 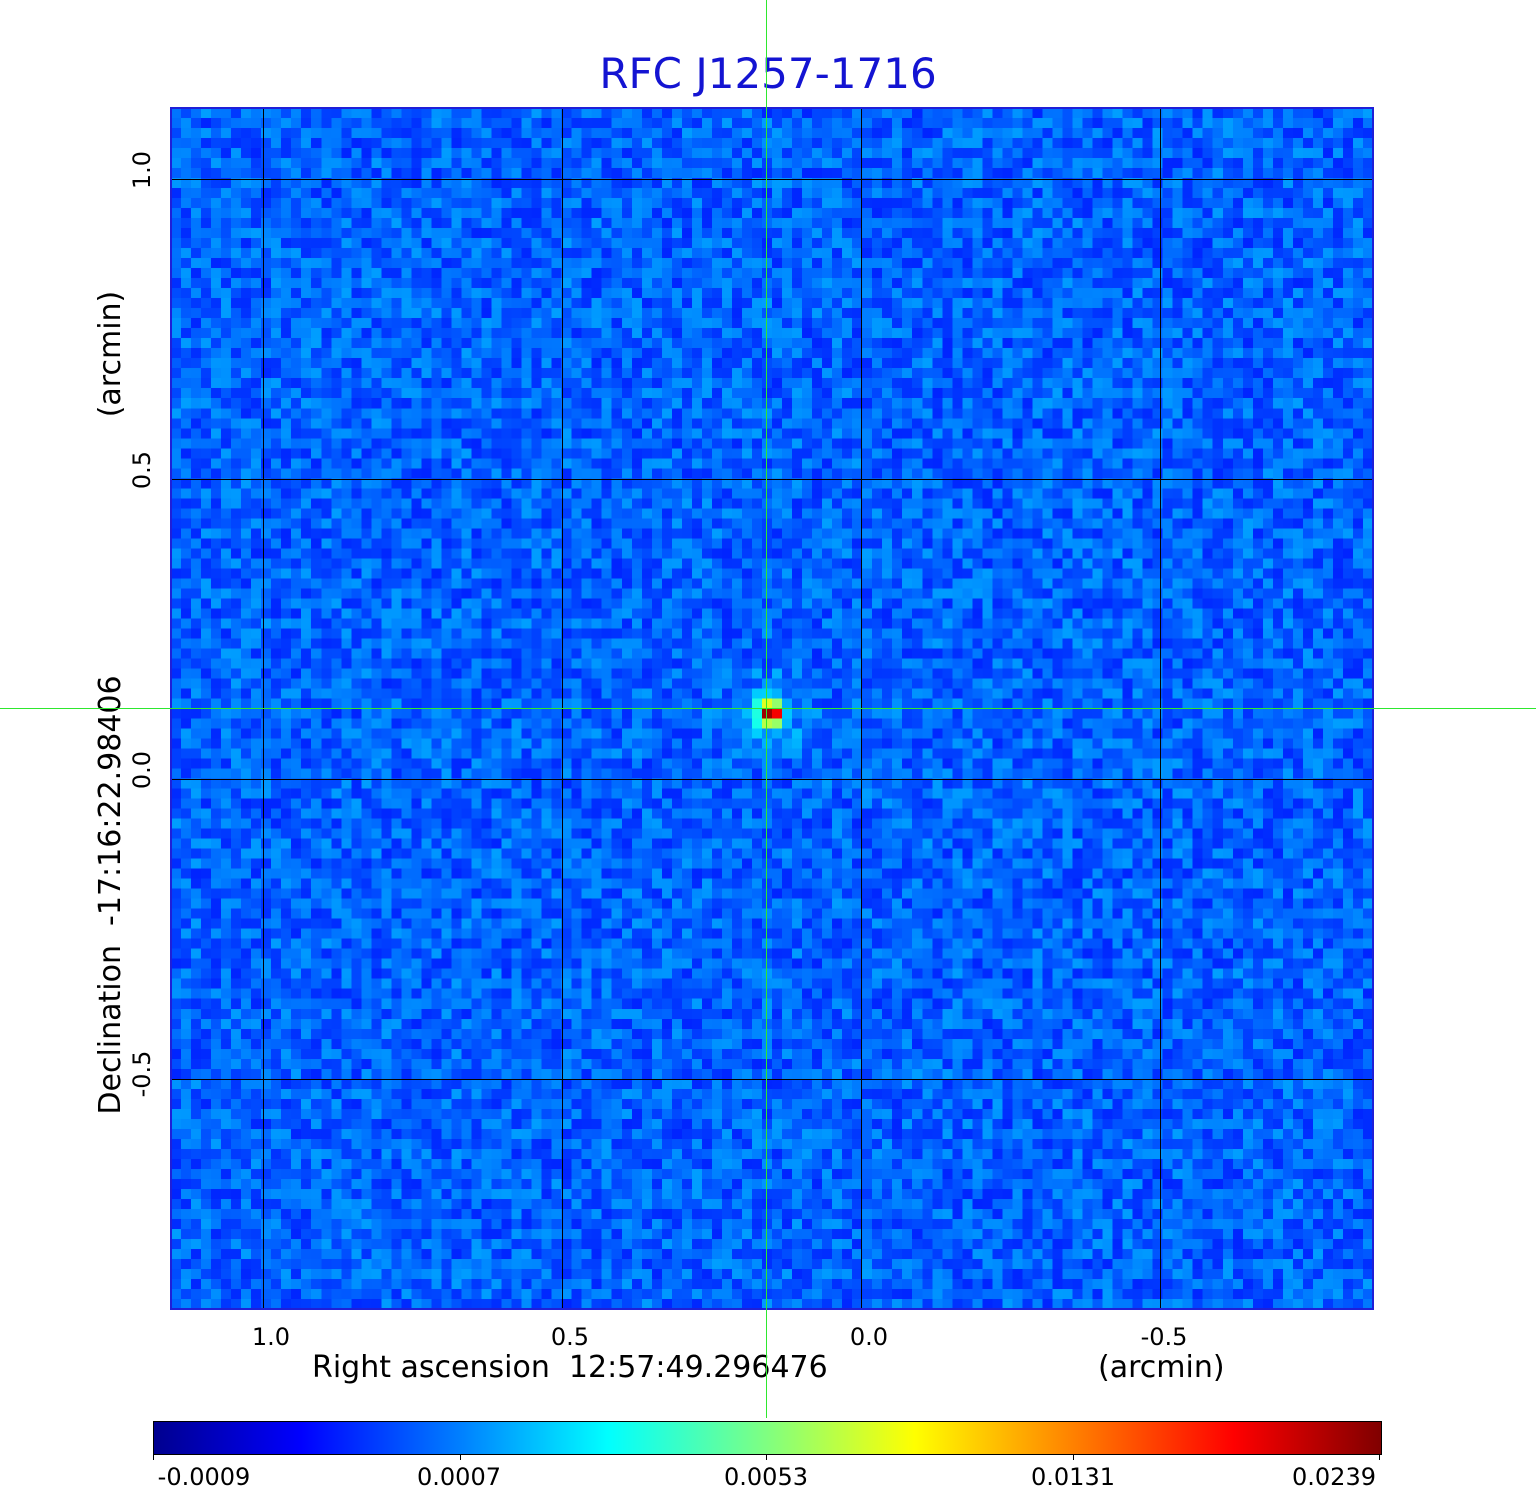 I want to click on grid-line-dec-minus-0.5, so click(x=772, y=1079).